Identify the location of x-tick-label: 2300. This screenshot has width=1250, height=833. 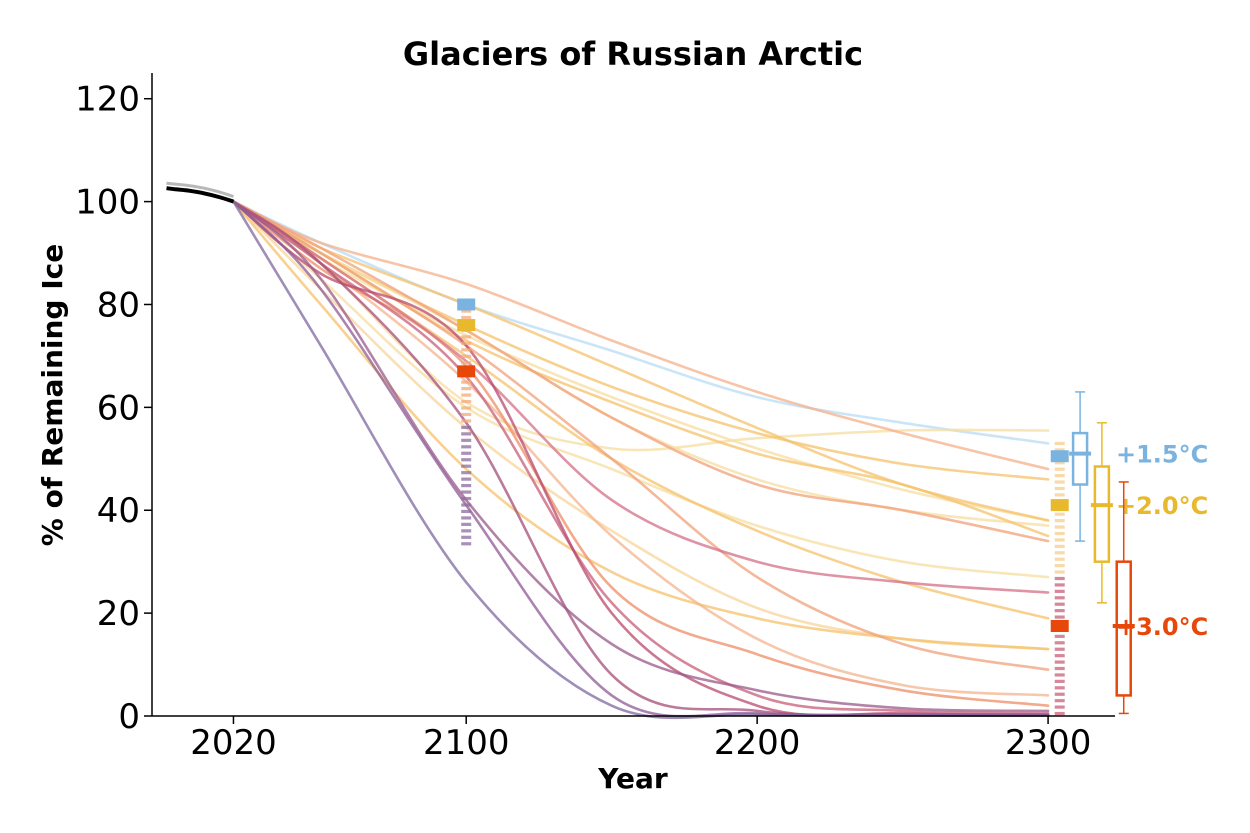
(1048, 743).